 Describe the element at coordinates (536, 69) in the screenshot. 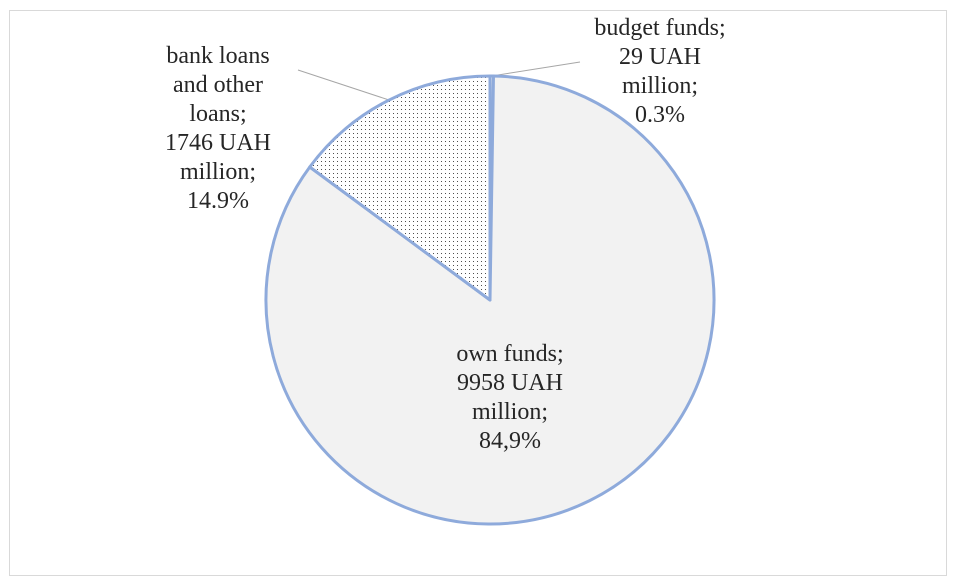

I see `leader-line-budget-funds` at that location.